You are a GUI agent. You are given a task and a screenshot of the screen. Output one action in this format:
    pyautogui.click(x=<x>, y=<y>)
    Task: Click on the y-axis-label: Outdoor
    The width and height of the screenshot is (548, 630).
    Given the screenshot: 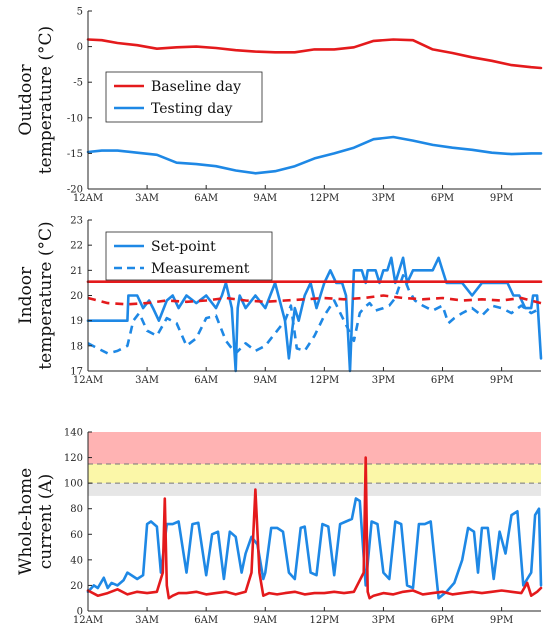 What is the action you would take?
    pyautogui.click(x=26, y=100)
    